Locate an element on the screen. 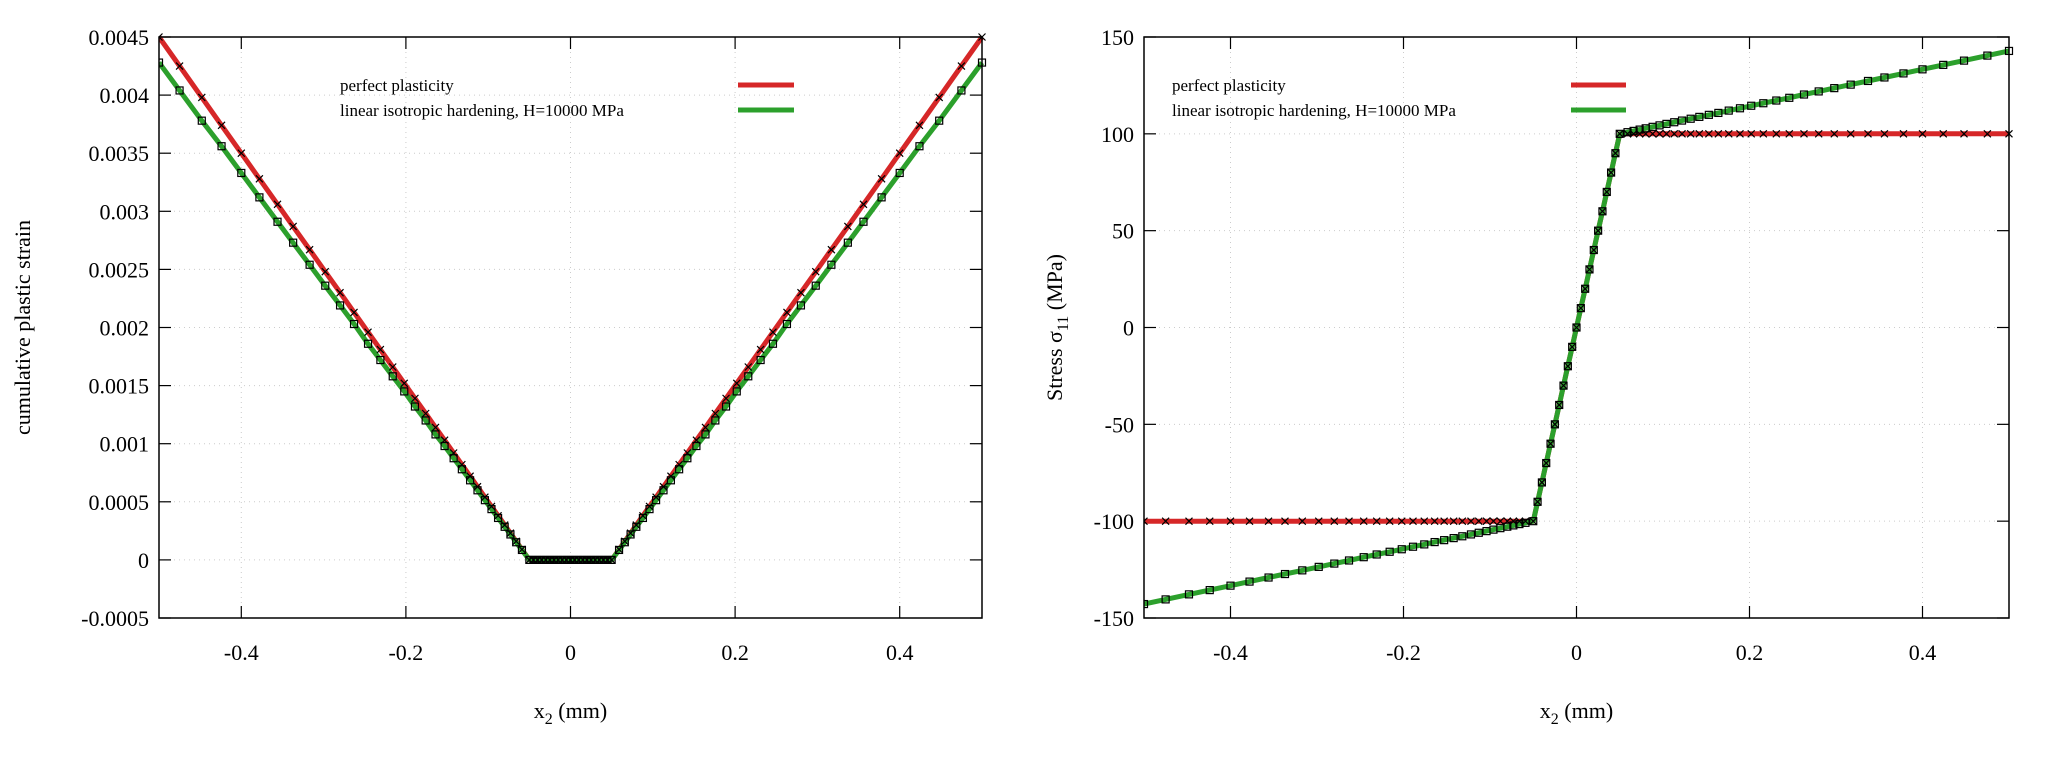 This screenshot has width=2048, height=768. y-tick-label: 0.003 is located at coordinates (125, 211).